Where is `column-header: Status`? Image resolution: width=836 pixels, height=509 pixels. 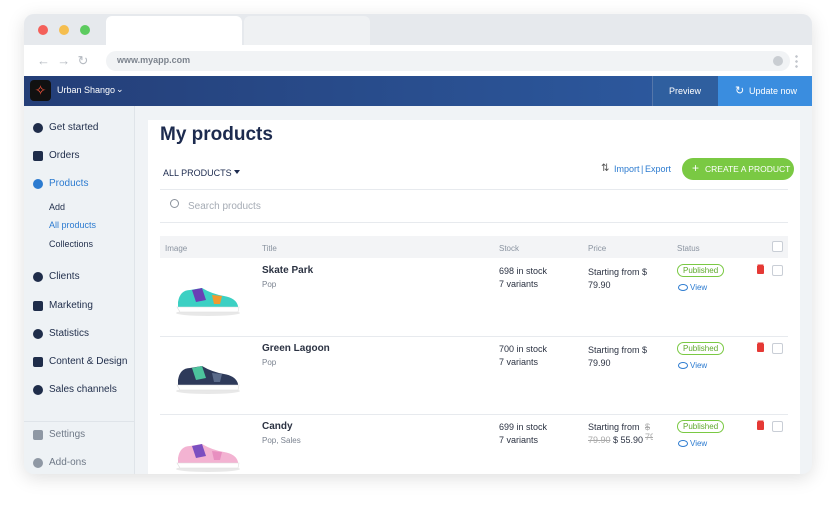 column-header: Status is located at coordinates (688, 248).